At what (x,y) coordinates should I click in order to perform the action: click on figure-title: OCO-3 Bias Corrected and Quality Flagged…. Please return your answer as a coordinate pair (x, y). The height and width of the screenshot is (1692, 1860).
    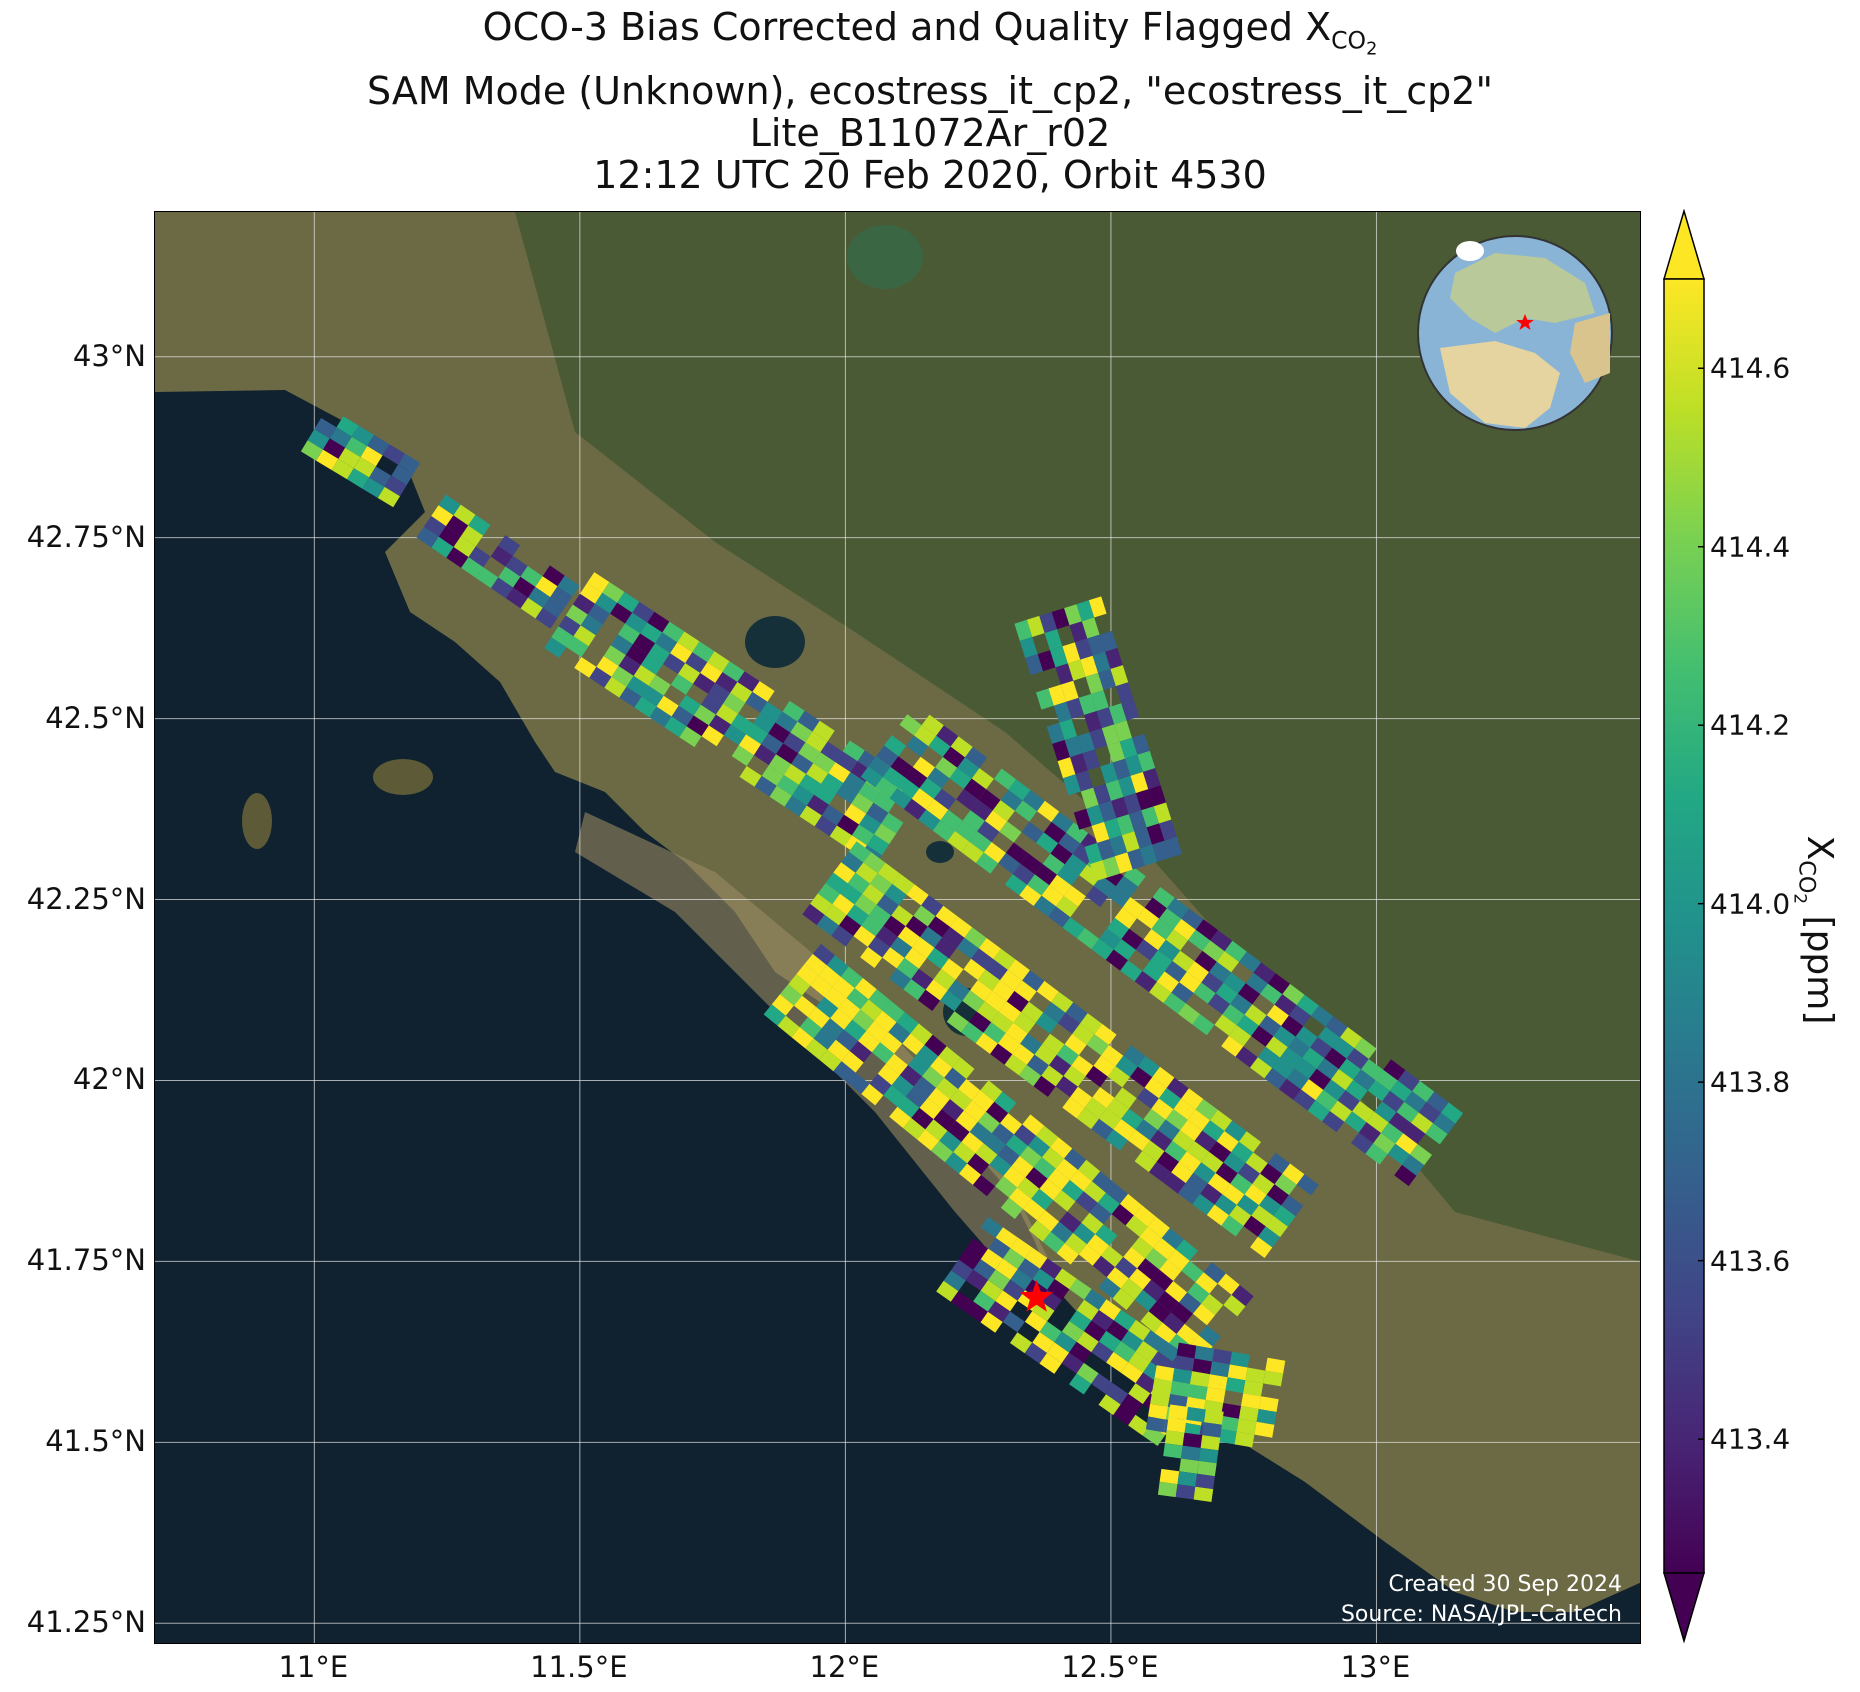
    Looking at the image, I should click on (930, 101).